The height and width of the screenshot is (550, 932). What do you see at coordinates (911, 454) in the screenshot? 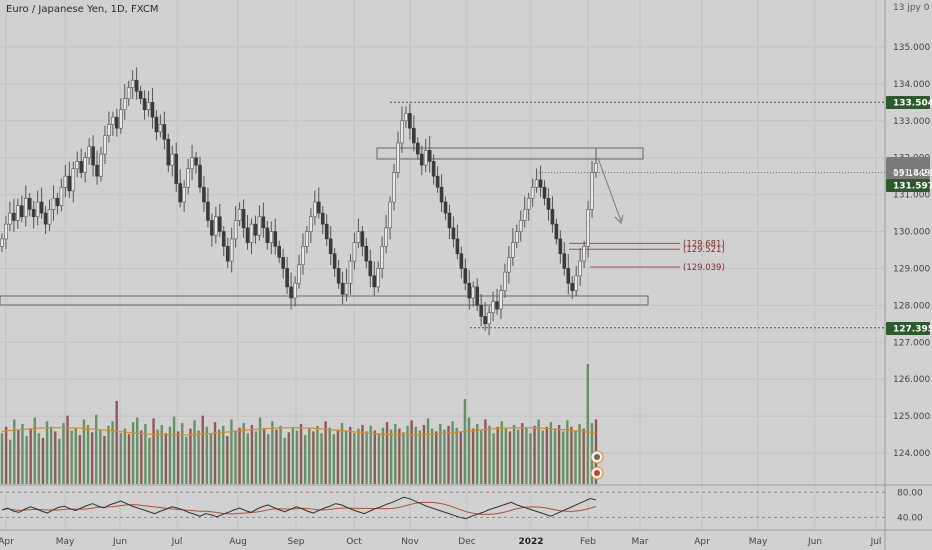
I see `price-tick-label: 124.000` at bounding box center [911, 454].